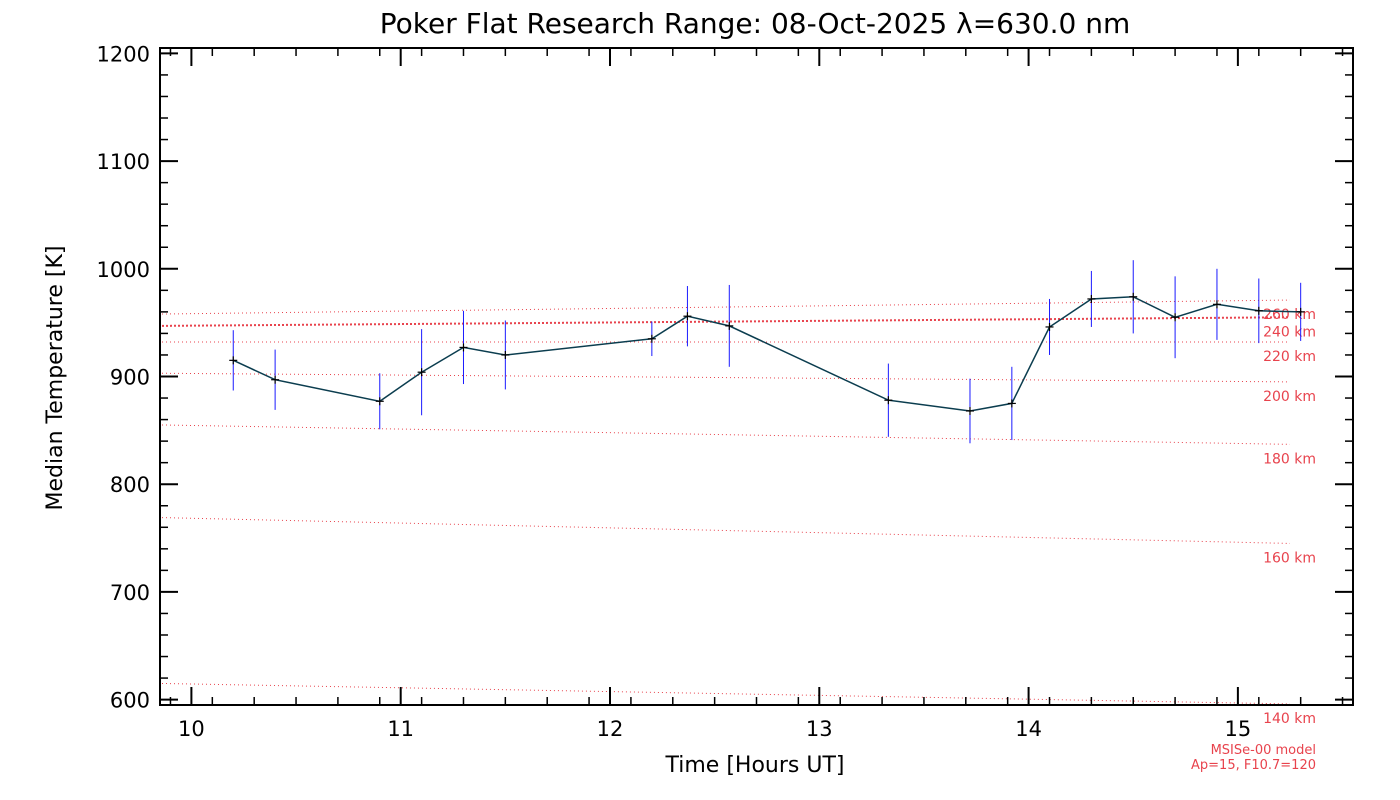 This screenshot has height=800, width=1400. Describe the element at coordinates (1289, 719) in the screenshot. I see `model-line-label-6: 140 km` at that location.